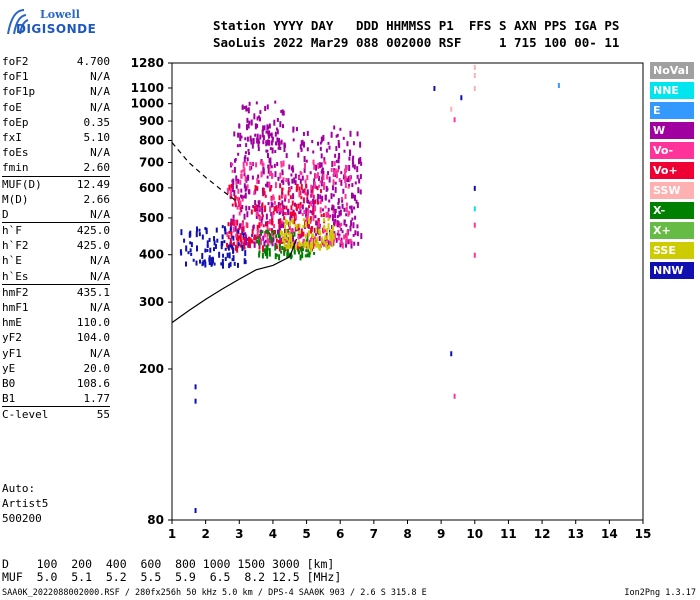  I want to click on legend-item-e: E, so click(672, 110).